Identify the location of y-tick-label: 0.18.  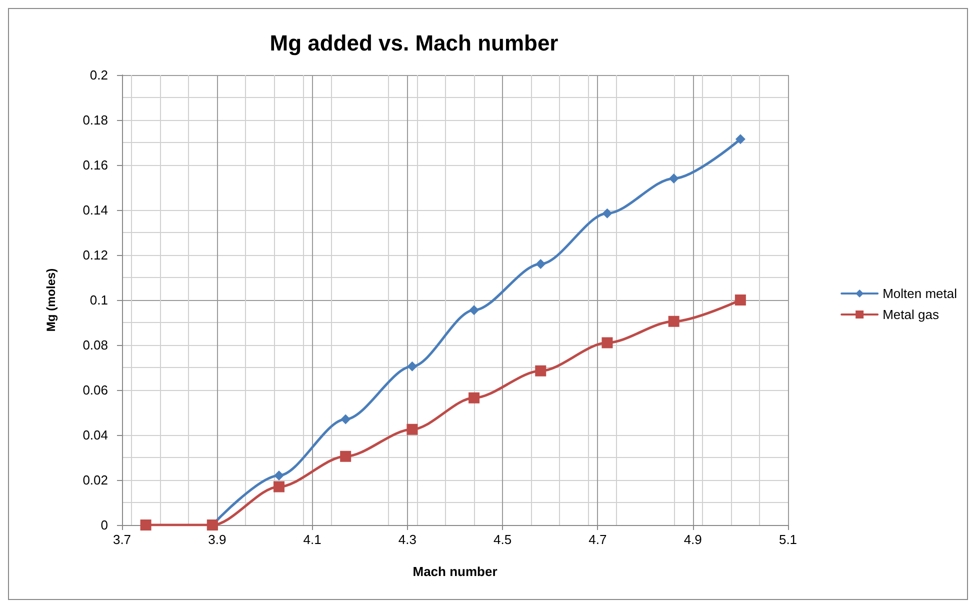
(95, 120).